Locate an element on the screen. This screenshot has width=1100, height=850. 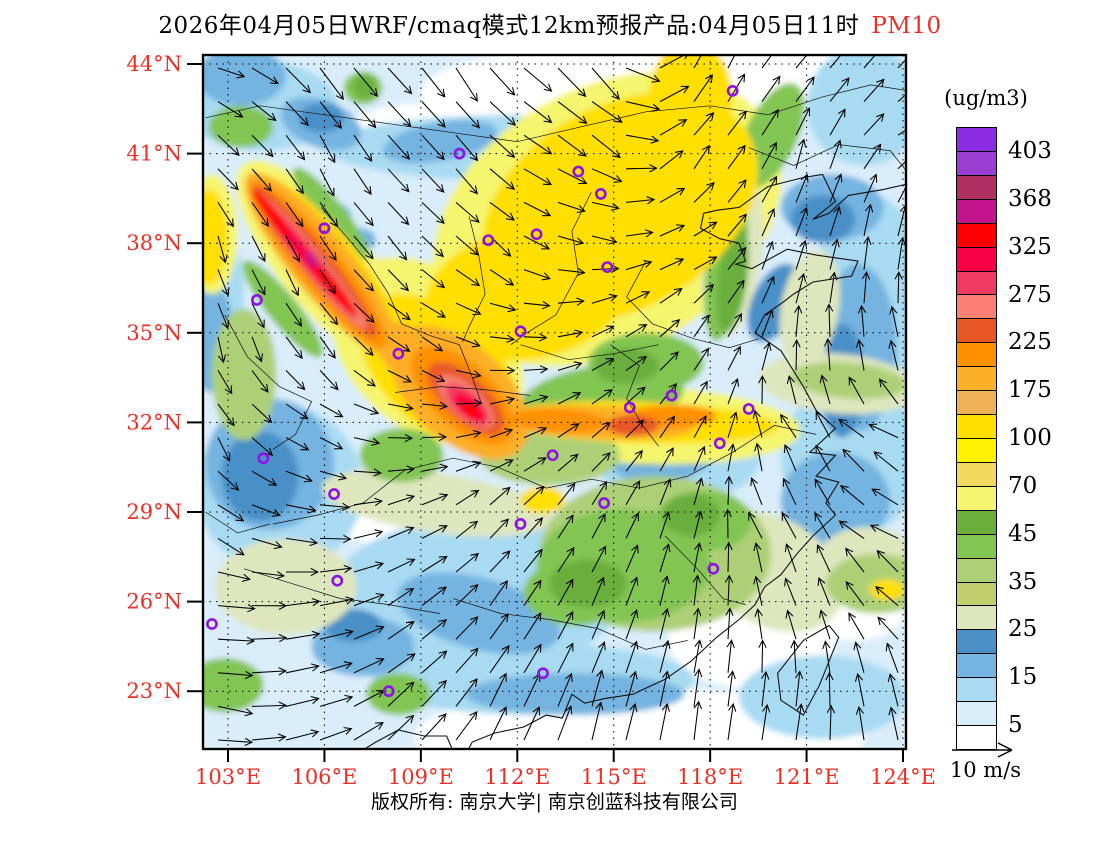
colorbar-tick-label: 325 is located at coordinates (1030, 246).